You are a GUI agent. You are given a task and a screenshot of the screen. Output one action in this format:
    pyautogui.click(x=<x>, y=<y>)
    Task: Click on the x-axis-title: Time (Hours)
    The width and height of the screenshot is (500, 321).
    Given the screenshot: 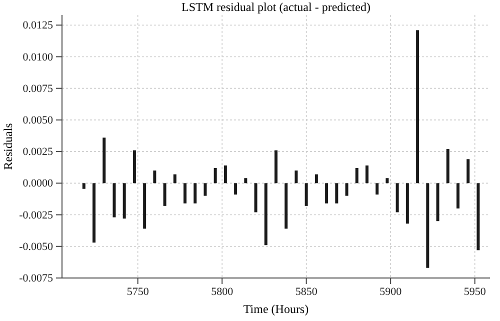 What is the action you would take?
    pyautogui.click(x=276, y=309)
    